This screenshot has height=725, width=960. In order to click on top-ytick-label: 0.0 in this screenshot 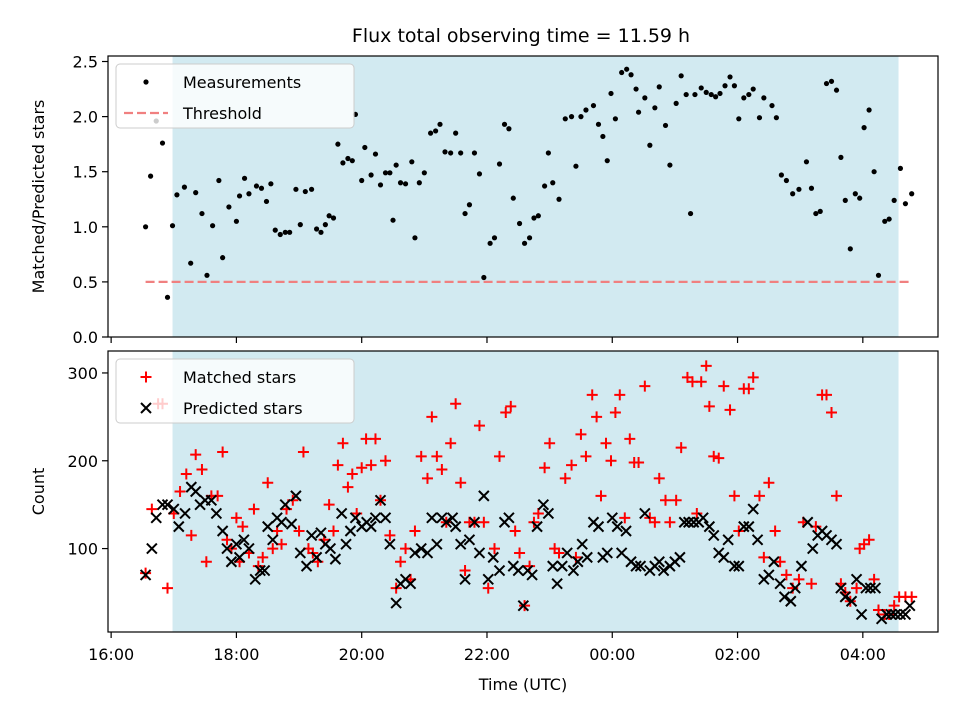, I will do `click(85, 337)`.